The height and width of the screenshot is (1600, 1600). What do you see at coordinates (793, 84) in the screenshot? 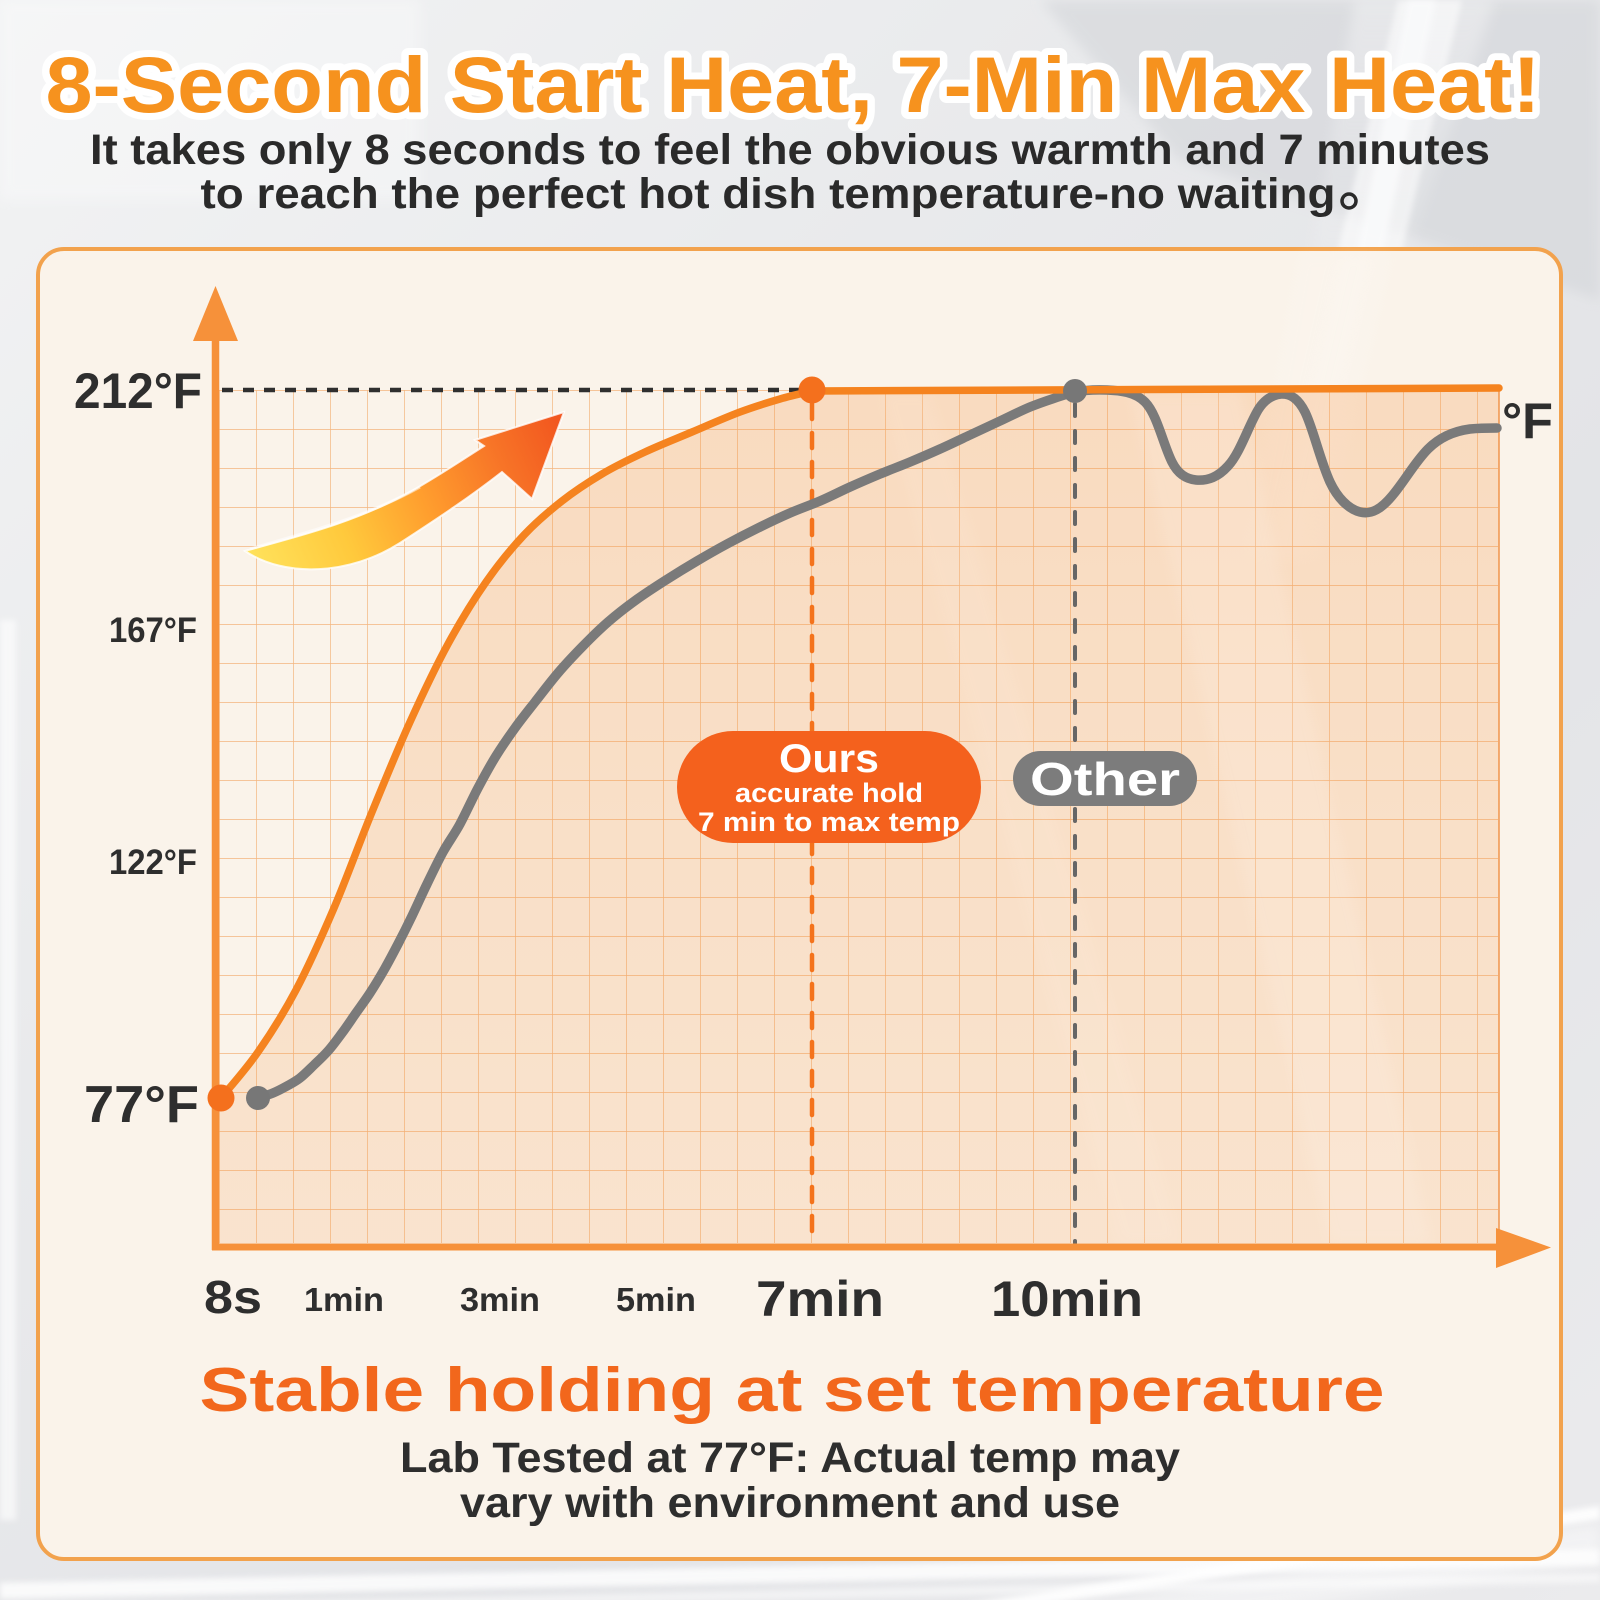
I see `svg-text:8-Second Start Heat, 7-Min Max: 8-Second Start Heat, 7-Min Max Heat!` at bounding box center [793, 84].